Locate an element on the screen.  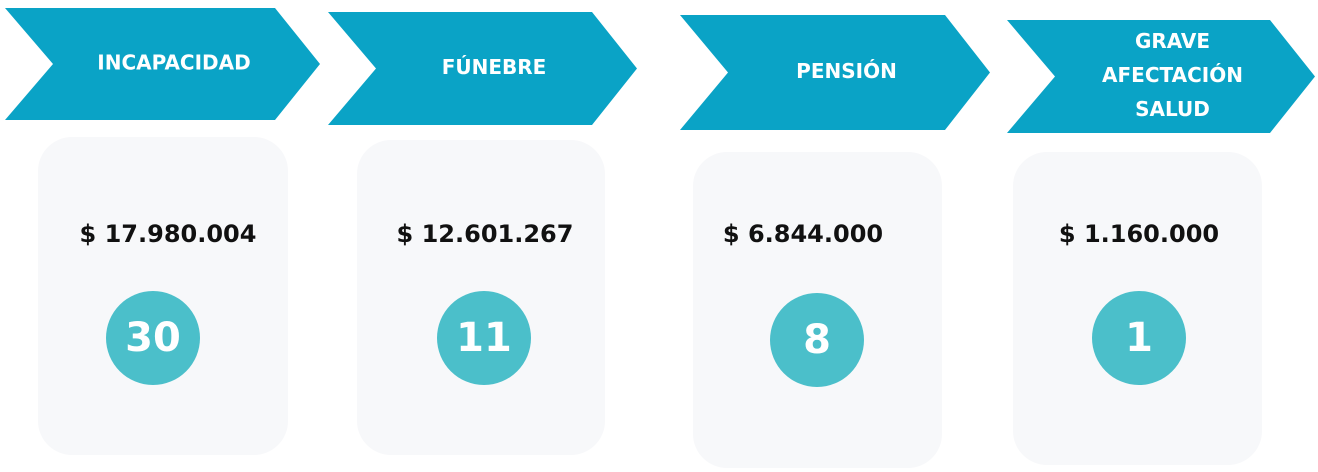
amount: $ 6.844.000 is located at coordinates (803, 234).